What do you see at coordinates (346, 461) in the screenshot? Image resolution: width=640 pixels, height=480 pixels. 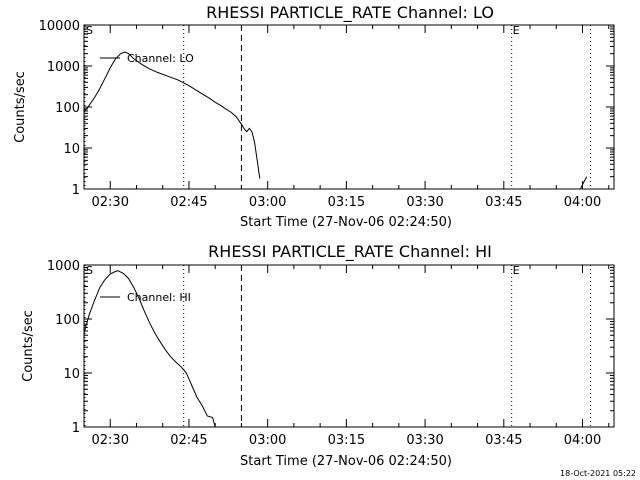 I see `x-axis-label-hi: Start Time (27-Nov-06 02:24:50)` at bounding box center [346, 461].